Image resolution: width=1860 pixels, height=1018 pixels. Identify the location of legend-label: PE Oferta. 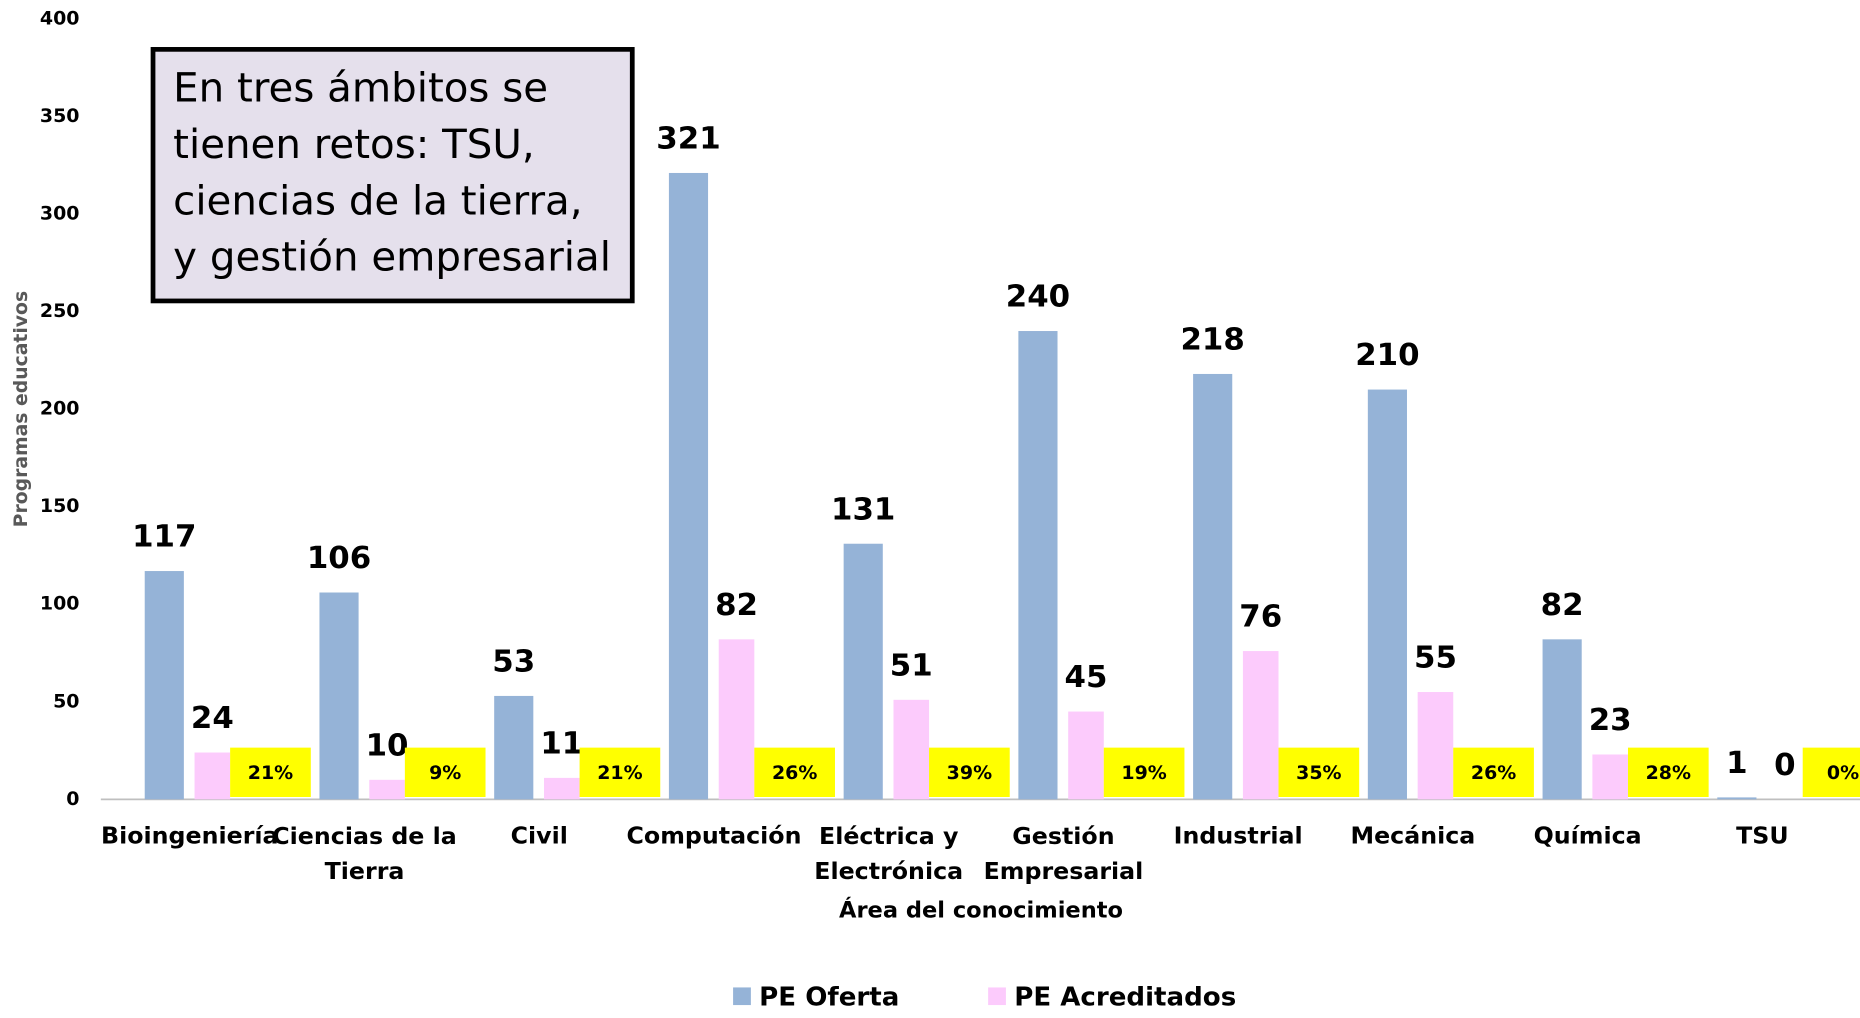
(829, 998).